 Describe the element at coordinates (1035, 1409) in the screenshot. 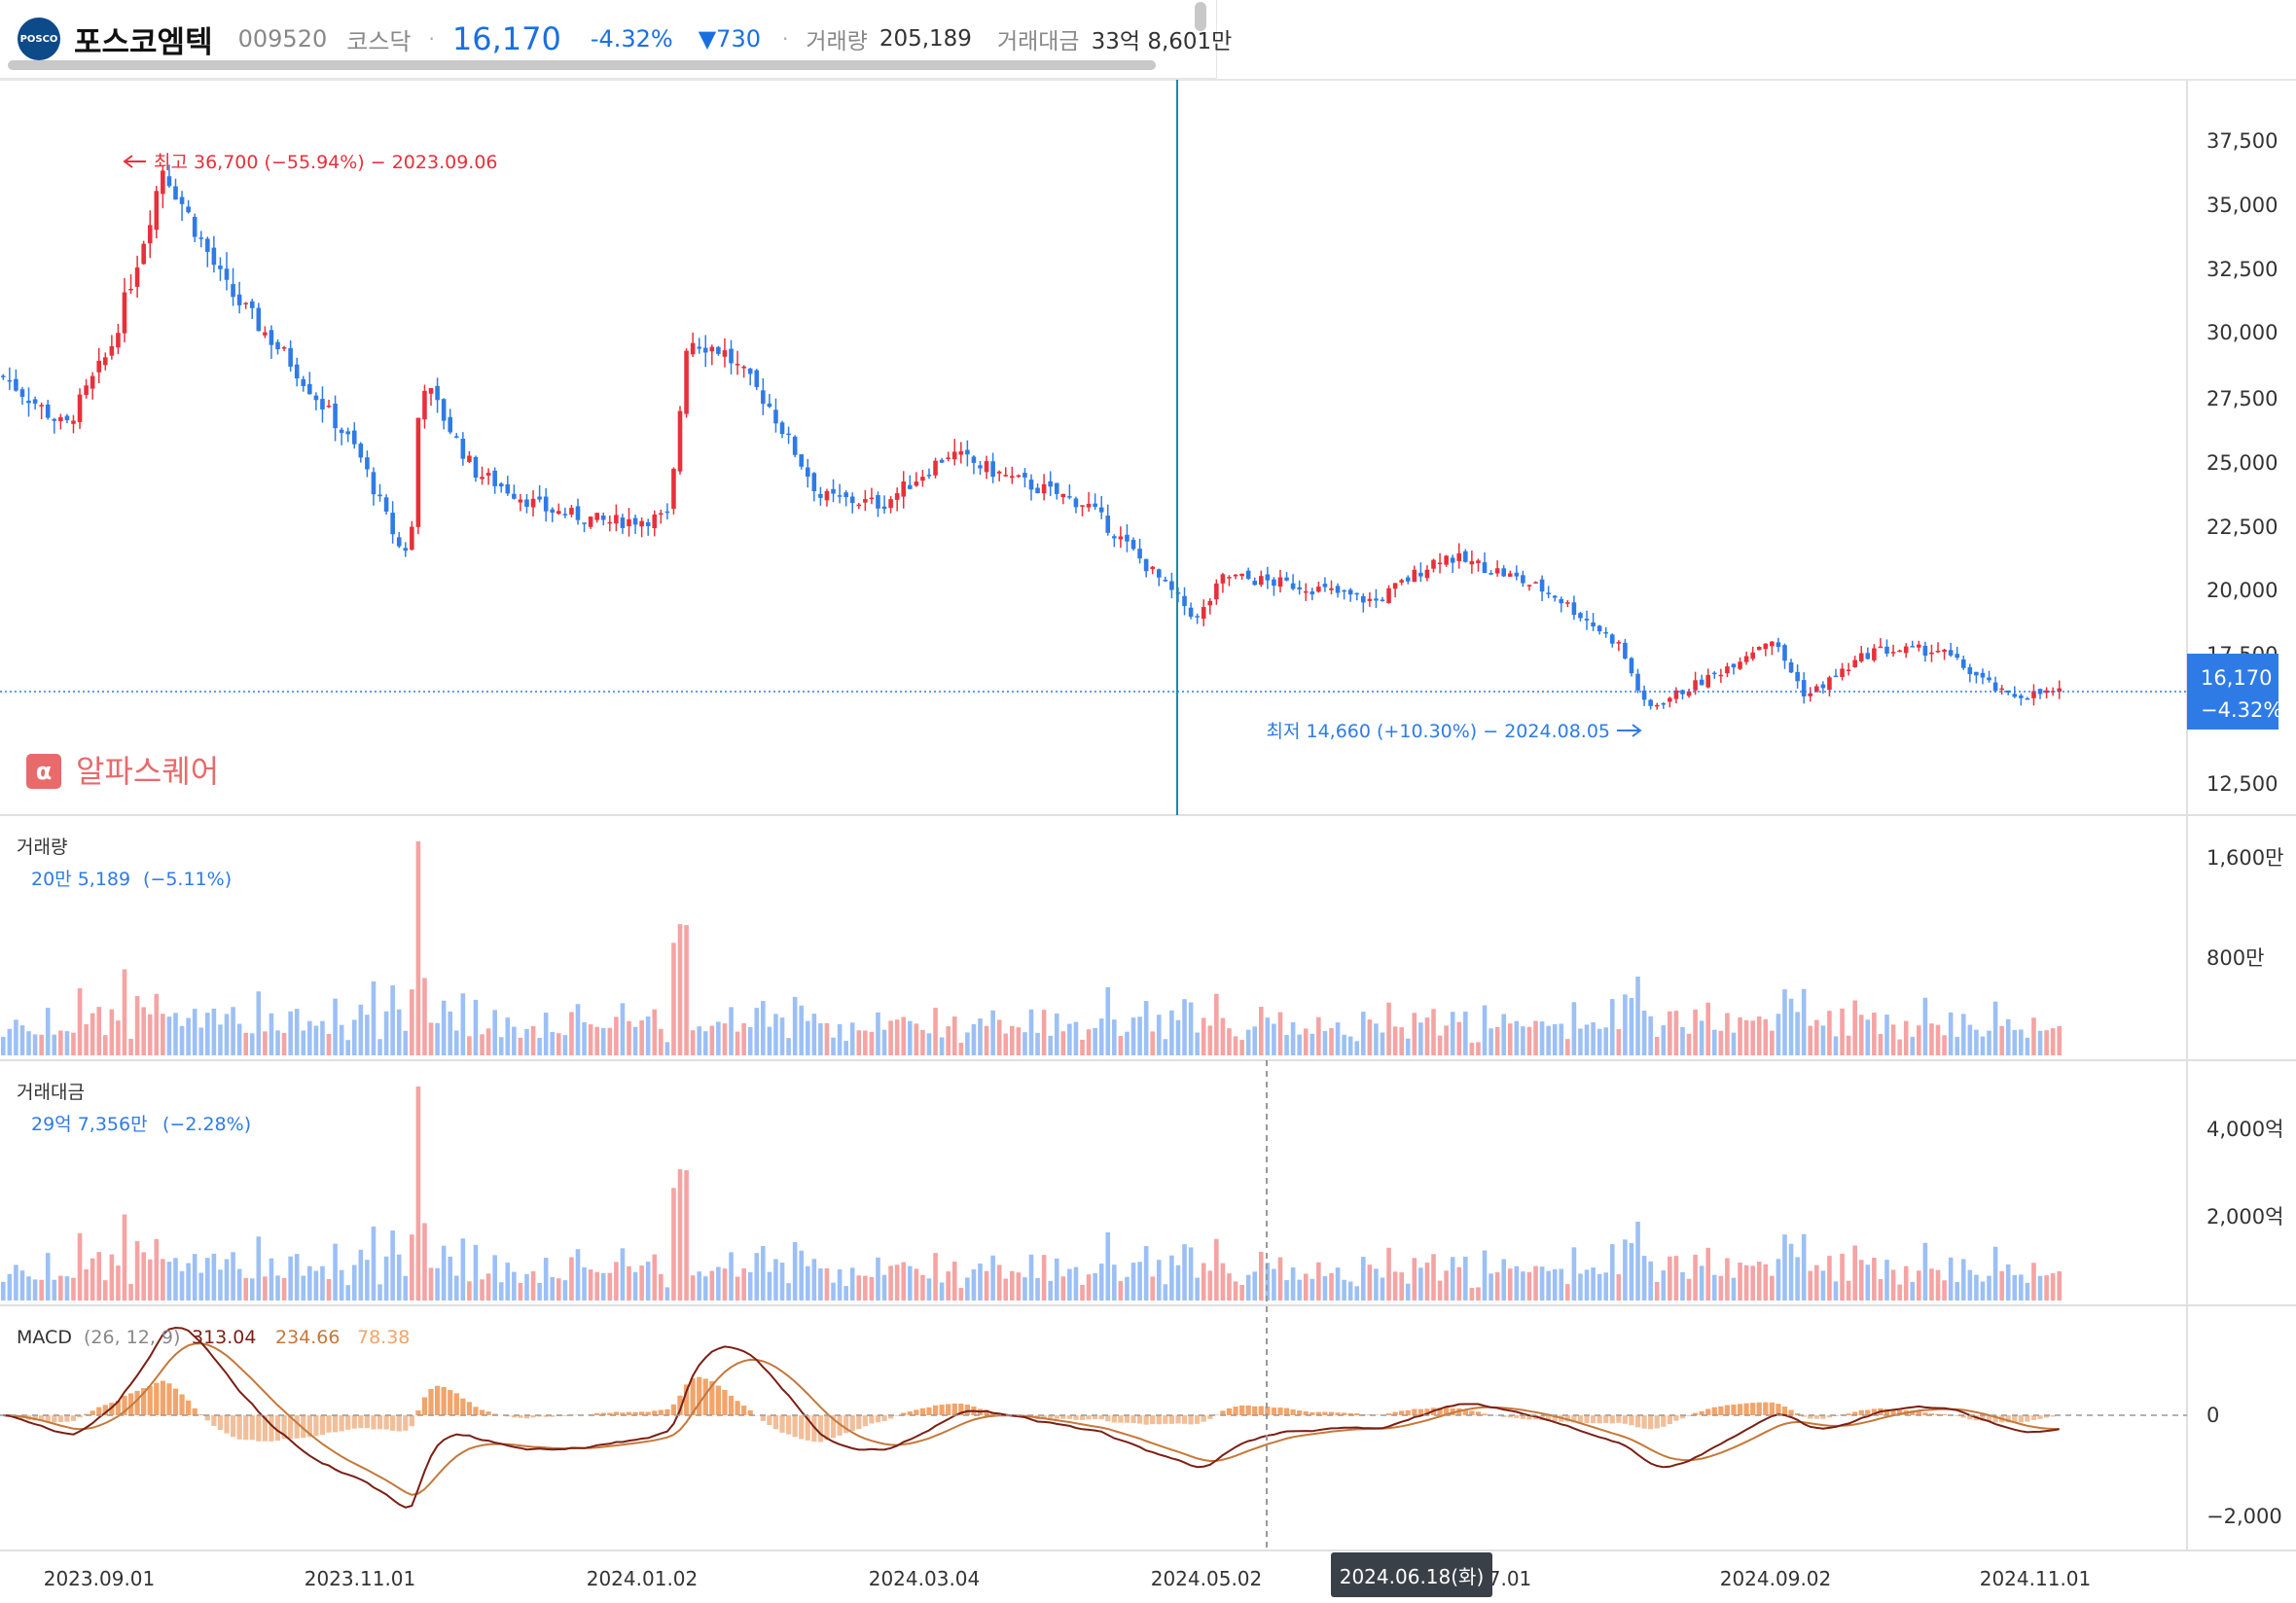

I see `macd-histogram-layer` at that location.